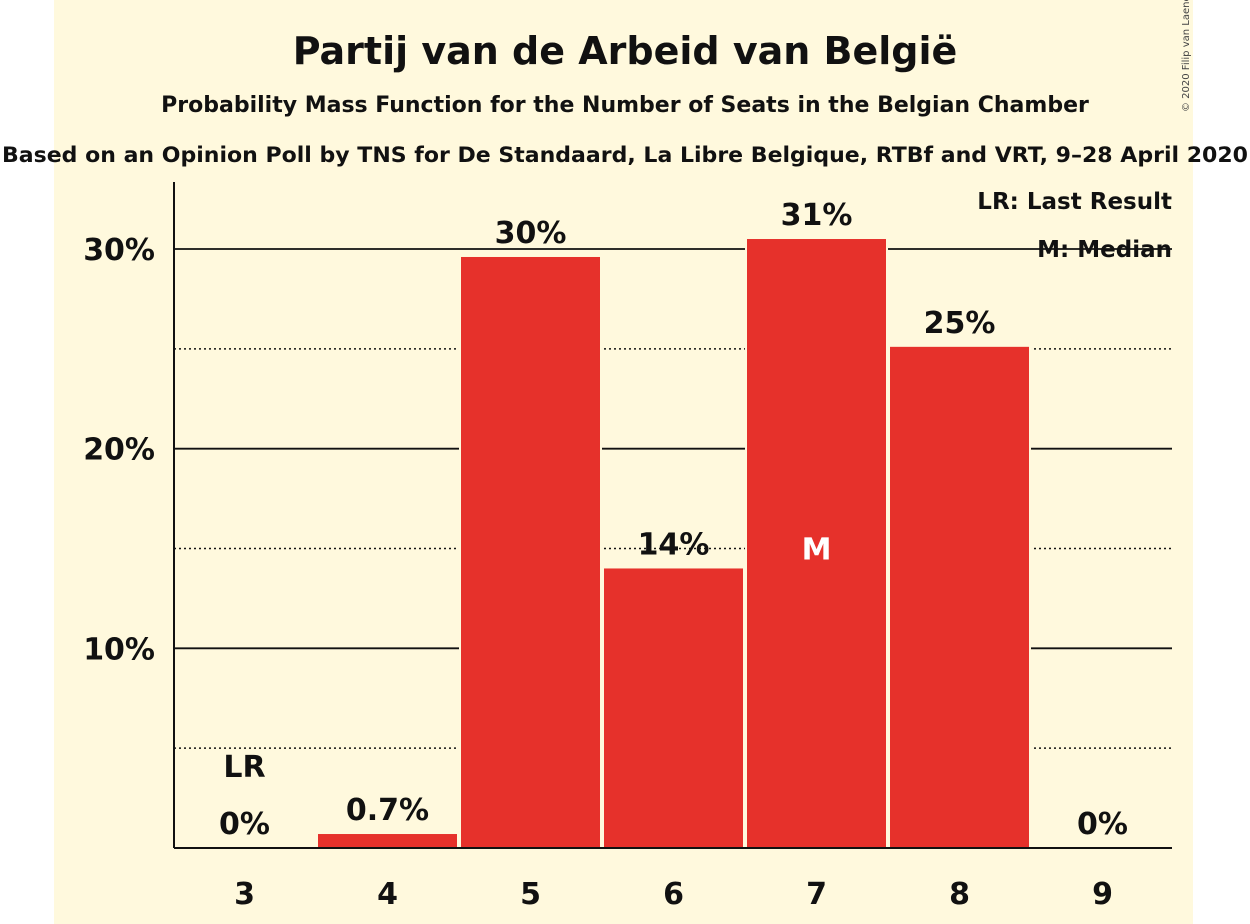 The width and height of the screenshot is (1250, 924). What do you see at coordinates (1104, 250) in the screenshot?
I see `legend-median: M: Median` at bounding box center [1104, 250].